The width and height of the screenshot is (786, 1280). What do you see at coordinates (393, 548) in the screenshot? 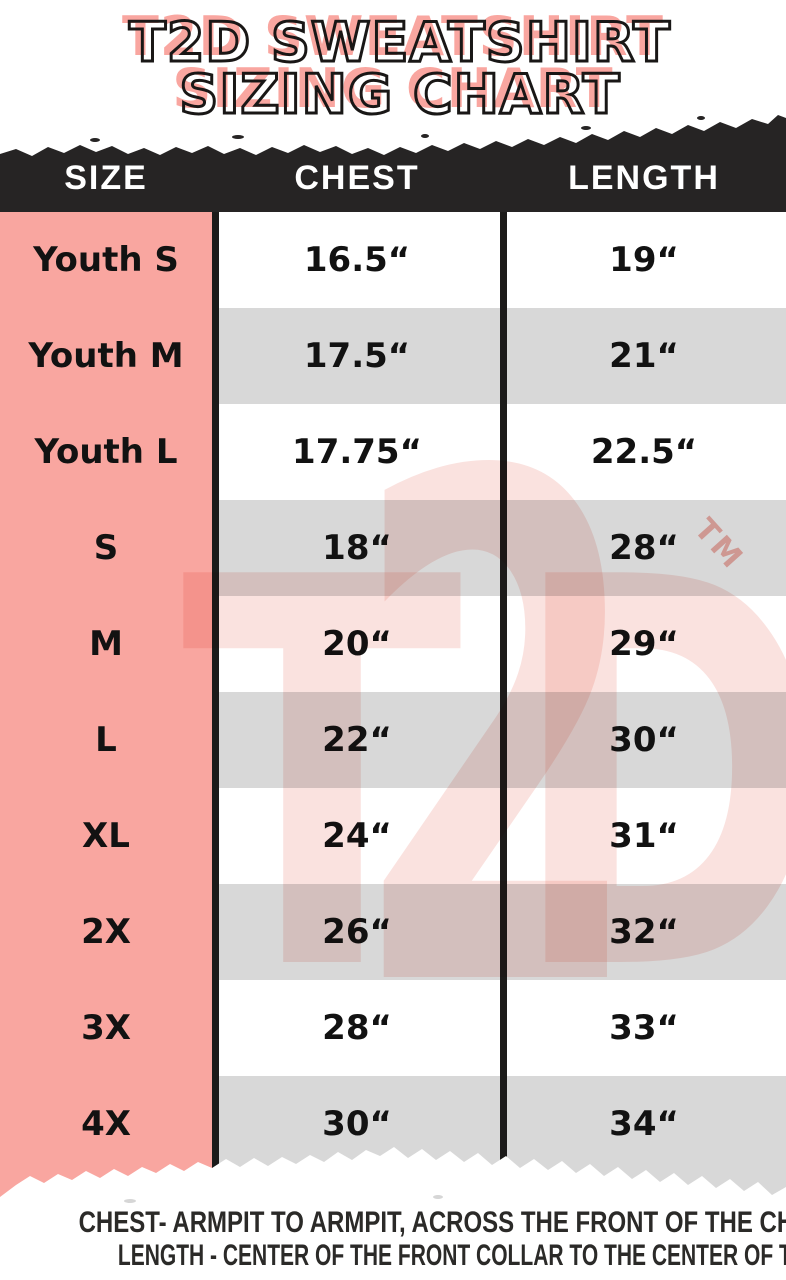
I see `table-row: S 18“ 28“` at bounding box center [393, 548].